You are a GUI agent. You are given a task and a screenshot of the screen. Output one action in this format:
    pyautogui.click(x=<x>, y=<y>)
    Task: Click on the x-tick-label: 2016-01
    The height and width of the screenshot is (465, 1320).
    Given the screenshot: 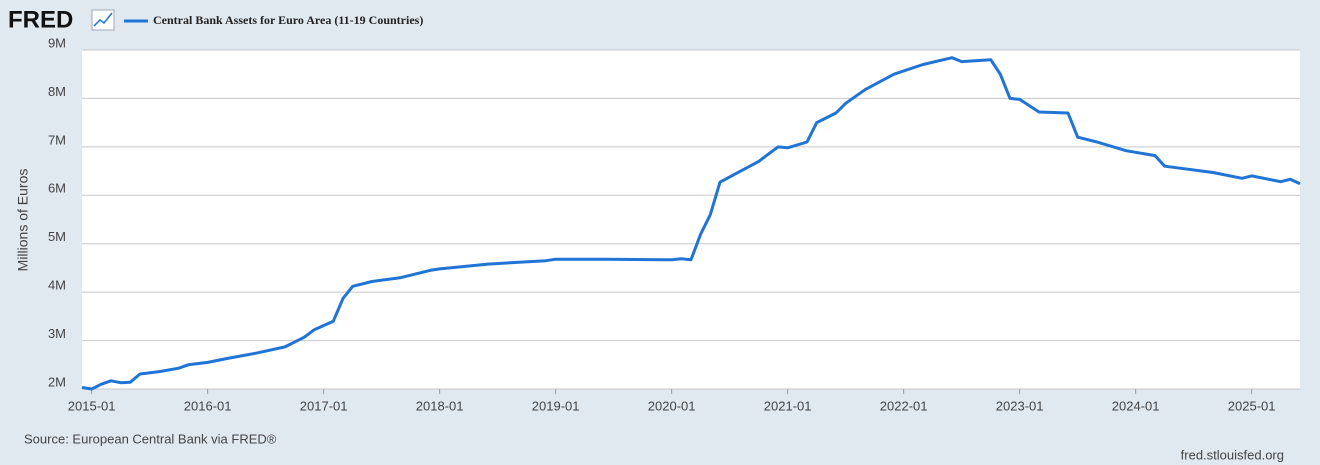 What is the action you would take?
    pyautogui.click(x=208, y=405)
    